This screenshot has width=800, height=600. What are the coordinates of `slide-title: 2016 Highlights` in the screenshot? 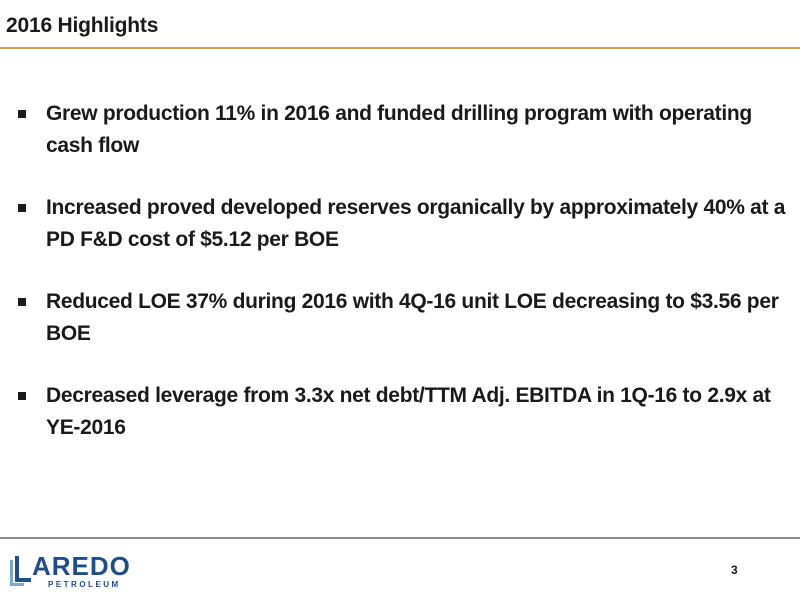 It's located at (82, 25).